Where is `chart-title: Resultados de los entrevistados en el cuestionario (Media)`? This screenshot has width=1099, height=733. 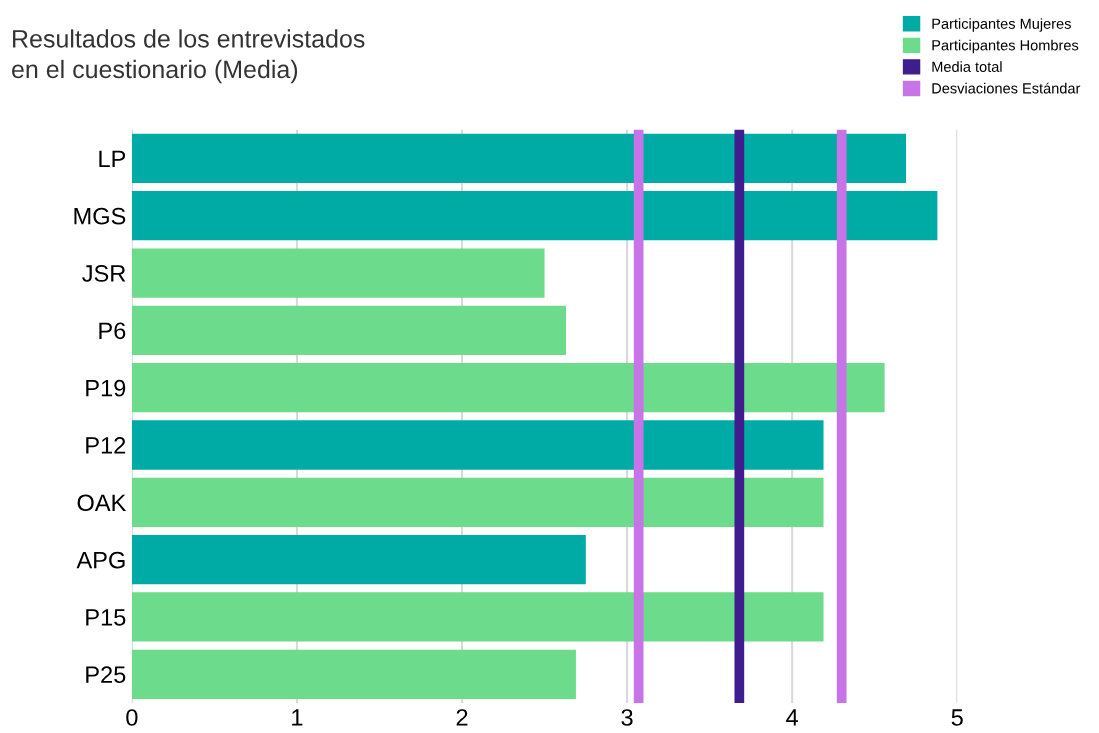 chart-title: Resultados de los entrevistados en el cuestionario (Media) is located at coordinates (188, 56).